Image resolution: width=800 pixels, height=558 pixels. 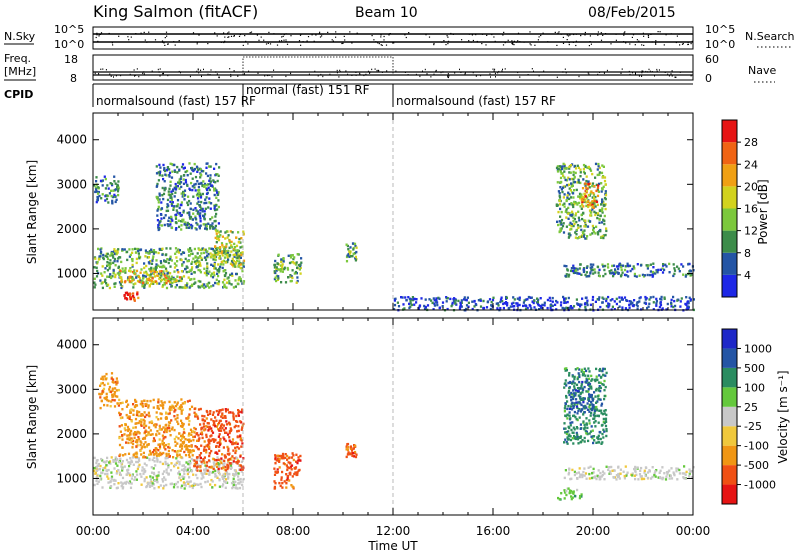 I want to click on noise-left-label: N.Sky, so click(x=20, y=36).